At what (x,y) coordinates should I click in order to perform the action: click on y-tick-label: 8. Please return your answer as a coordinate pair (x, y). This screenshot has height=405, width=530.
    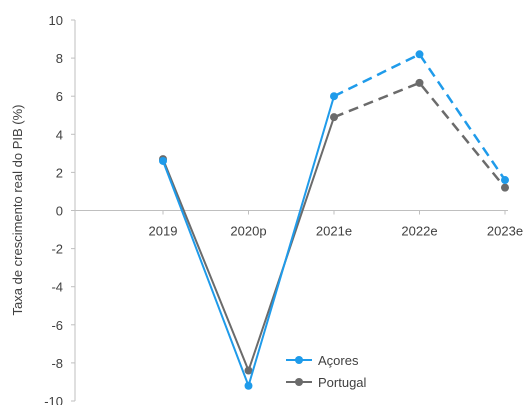
    Looking at the image, I should click on (59, 58).